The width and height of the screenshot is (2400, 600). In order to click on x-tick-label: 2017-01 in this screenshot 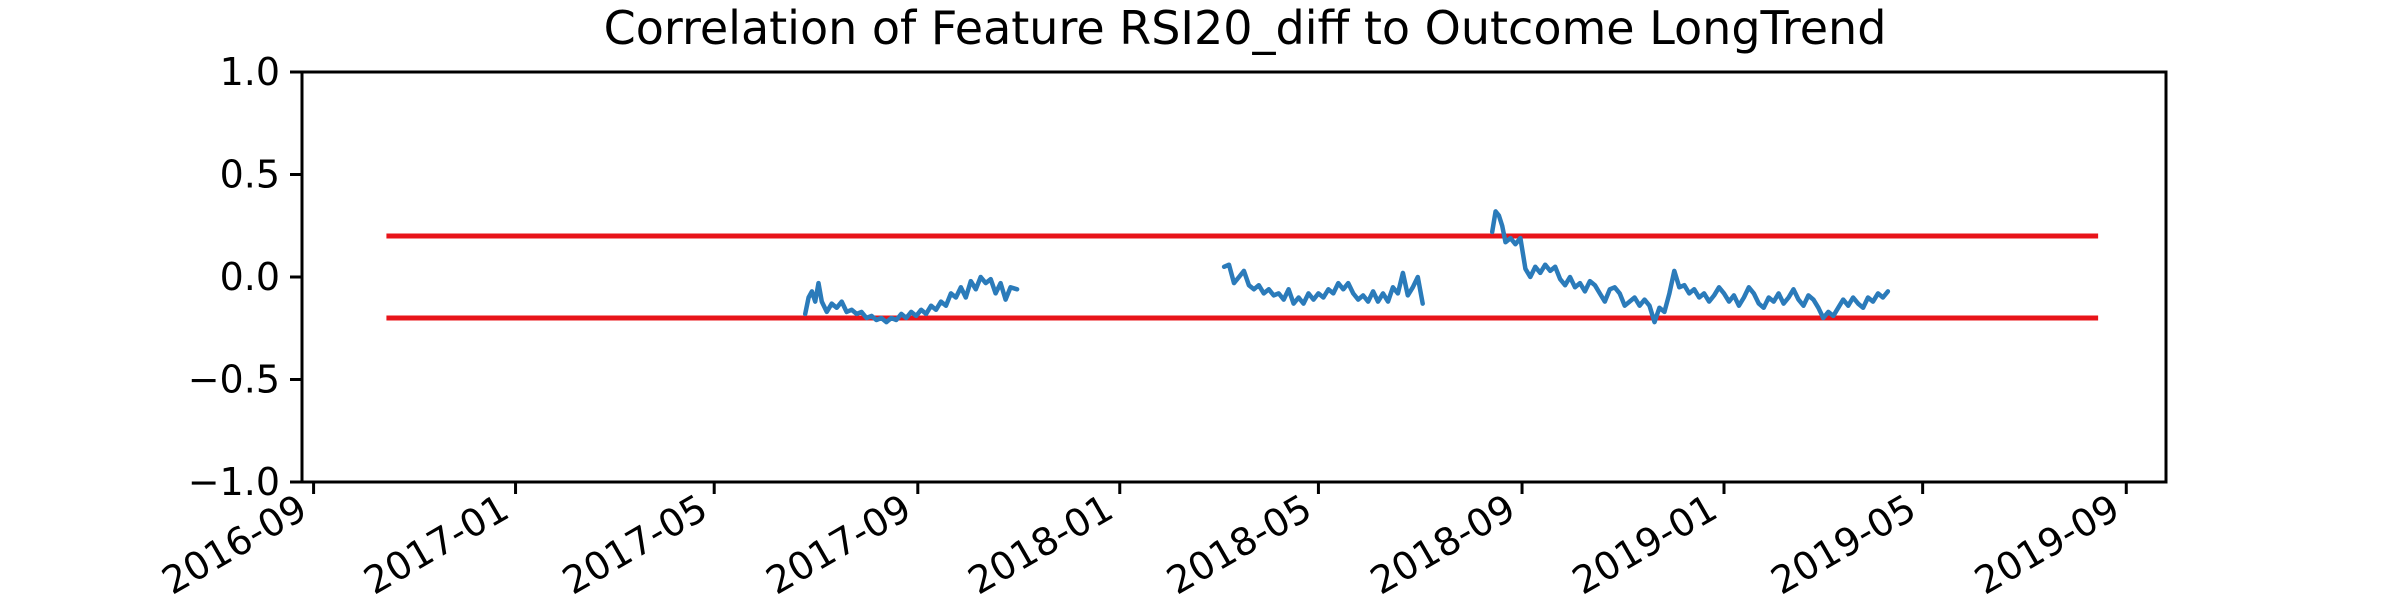, I will do `click(437, 543)`.